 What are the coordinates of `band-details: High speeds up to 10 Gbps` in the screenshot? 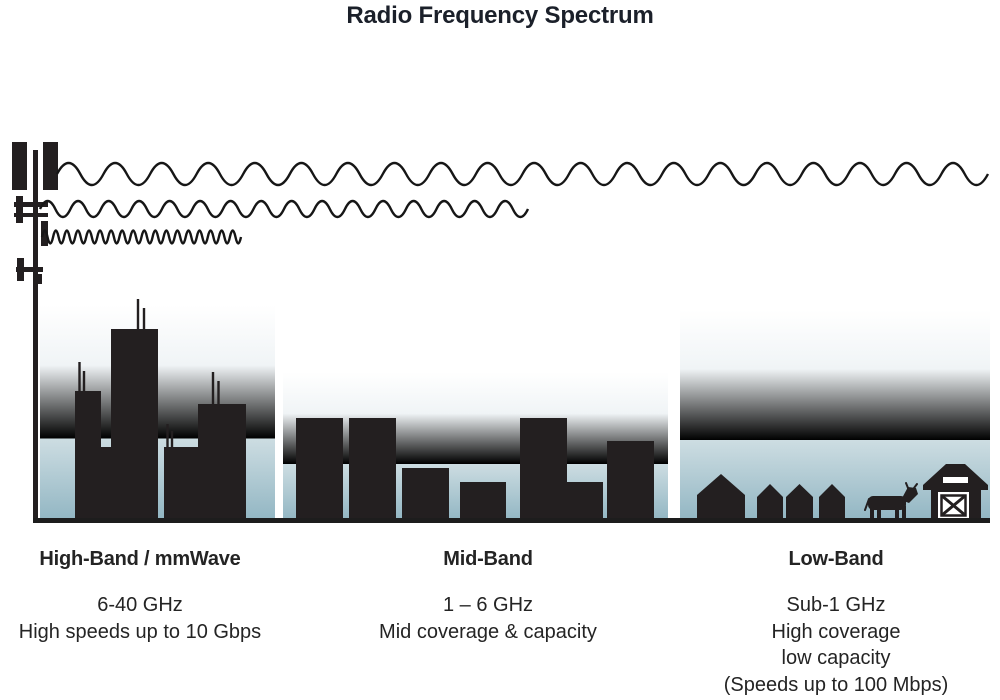 It's located at (140, 632).